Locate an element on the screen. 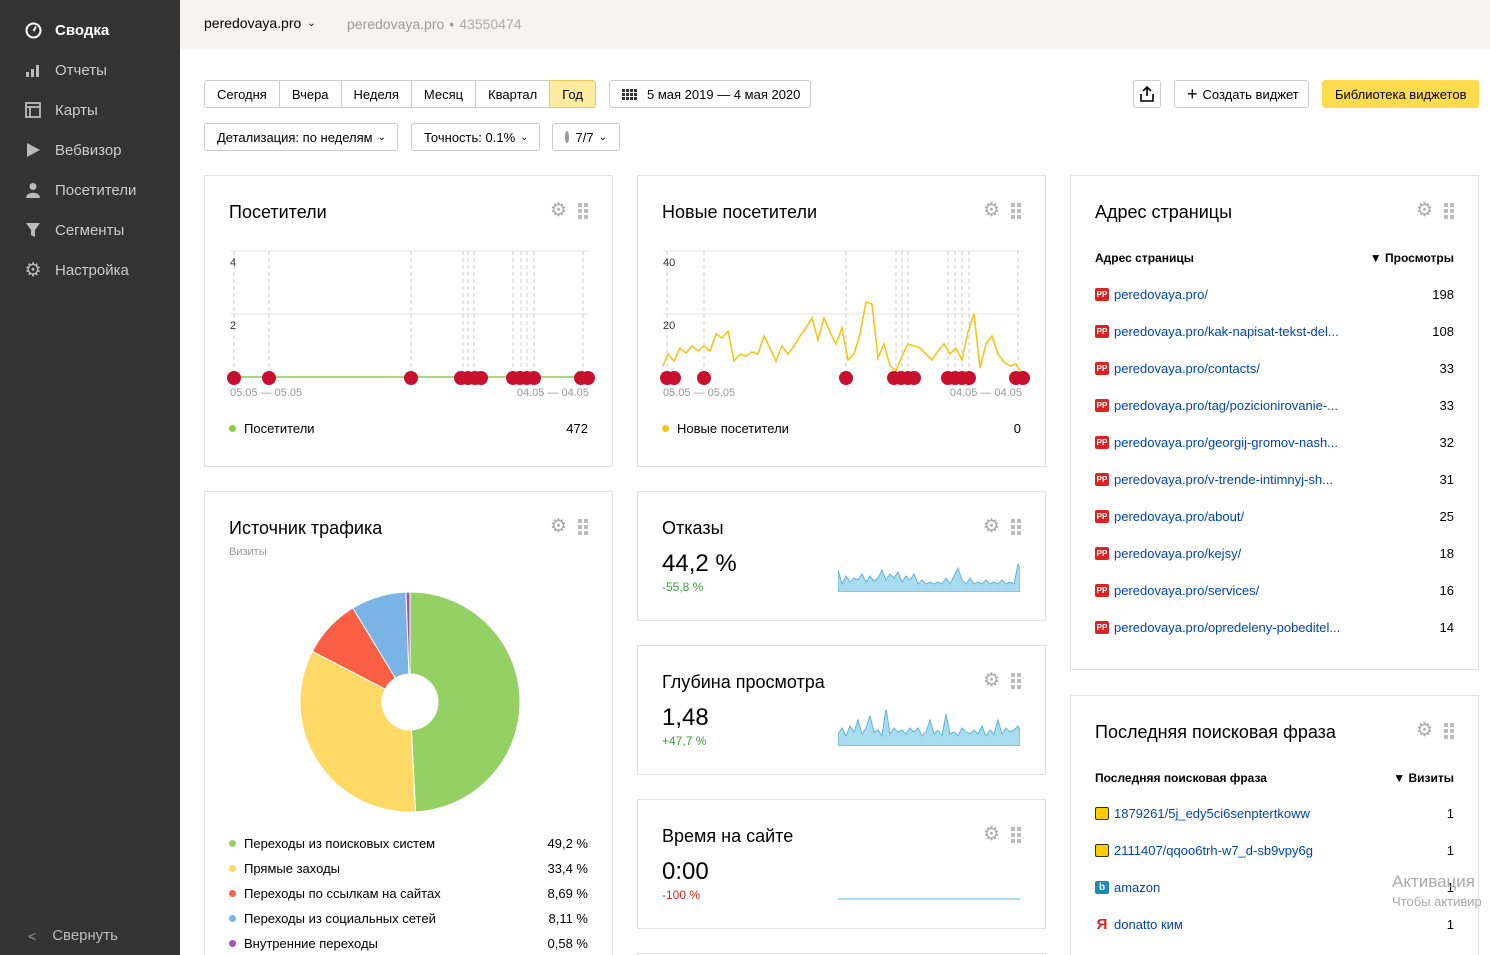 This screenshot has height=955, width=1490. legend-row: Посетители 472 is located at coordinates (408, 428).